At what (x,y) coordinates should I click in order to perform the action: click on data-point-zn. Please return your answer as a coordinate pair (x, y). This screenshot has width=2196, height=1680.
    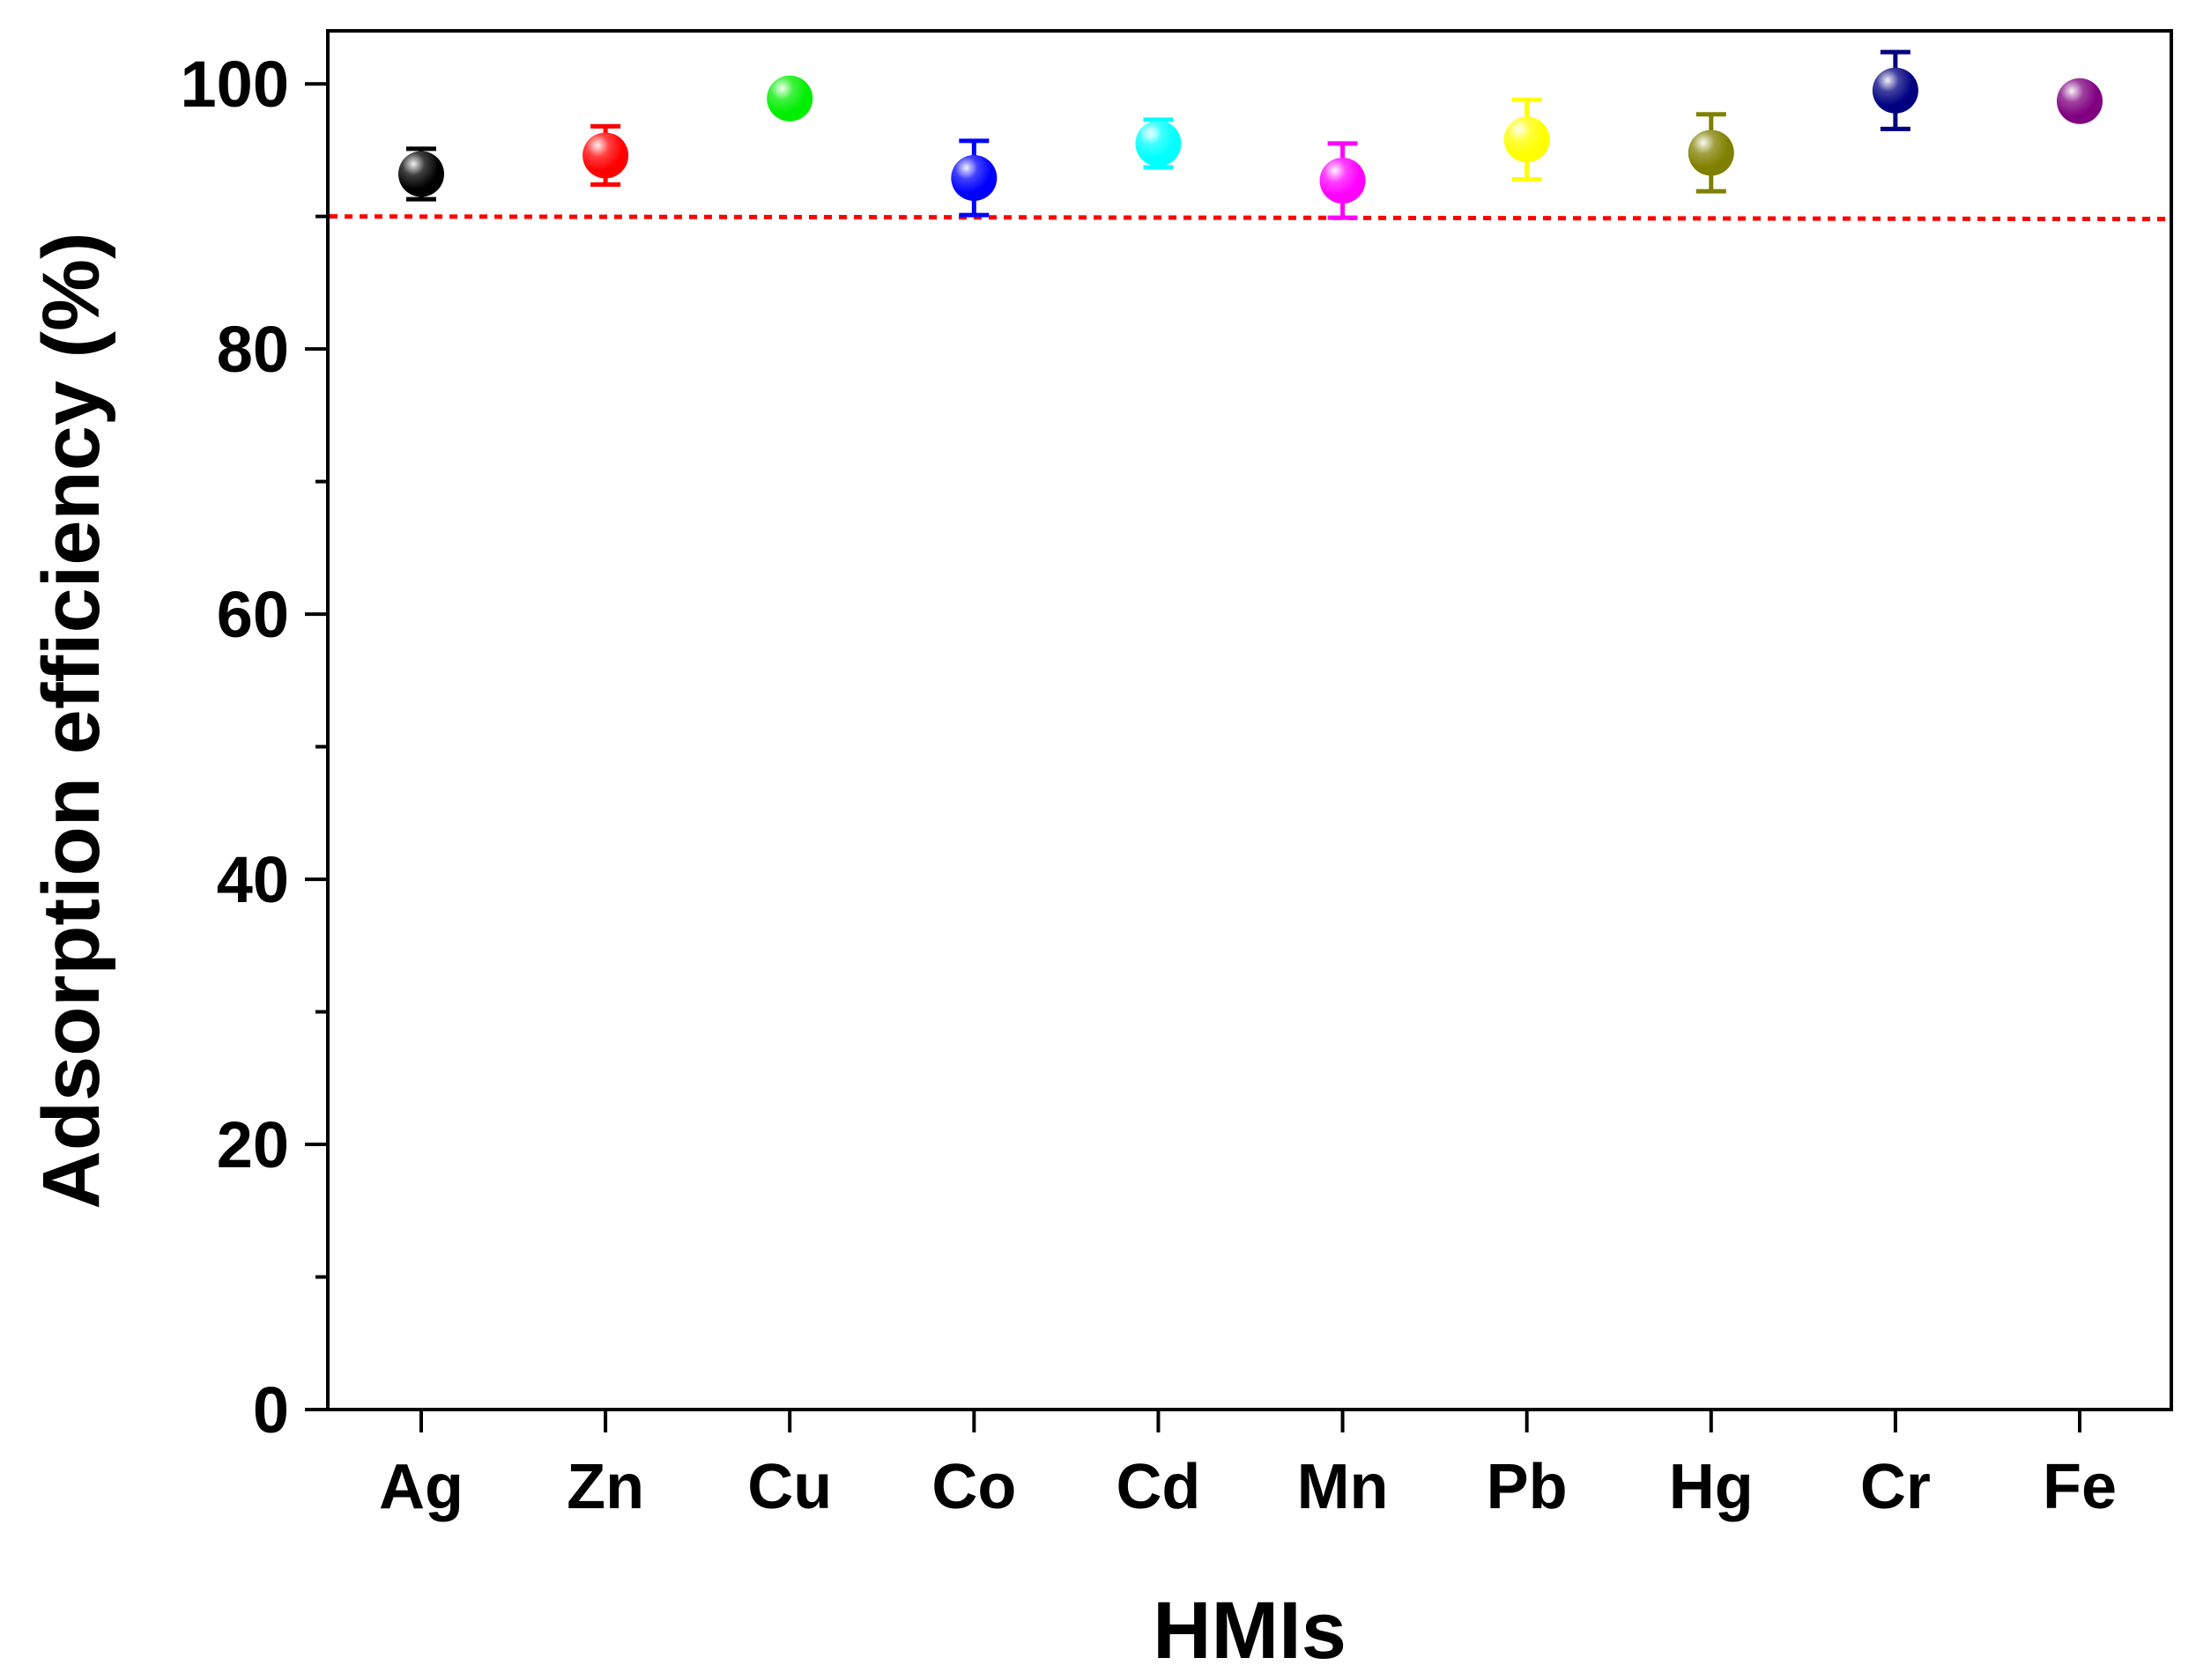
    Looking at the image, I should click on (605, 155).